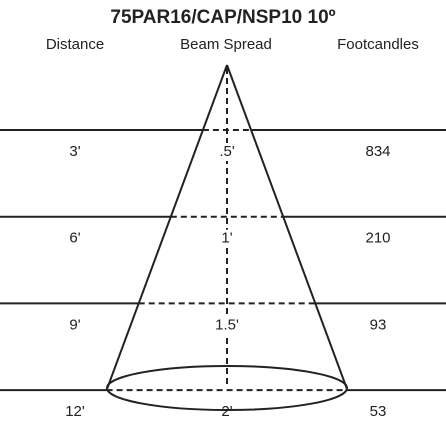 Image resolution: width=446 pixels, height=431 pixels. Describe the element at coordinates (378, 324) in the screenshot. I see `footcandles: 93` at that location.